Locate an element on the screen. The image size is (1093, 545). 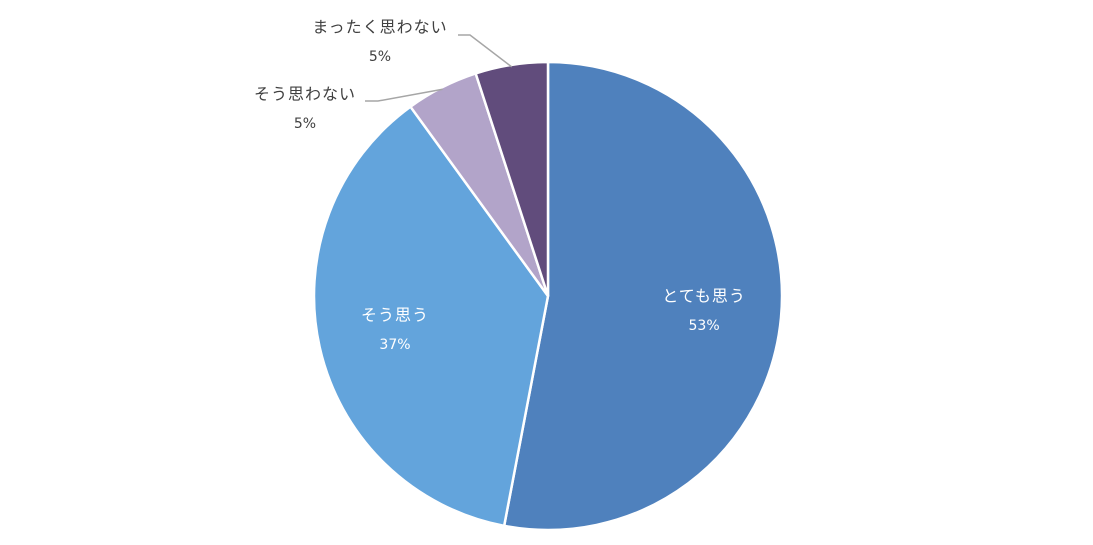
value-label: 37% is located at coordinates (394, 345).